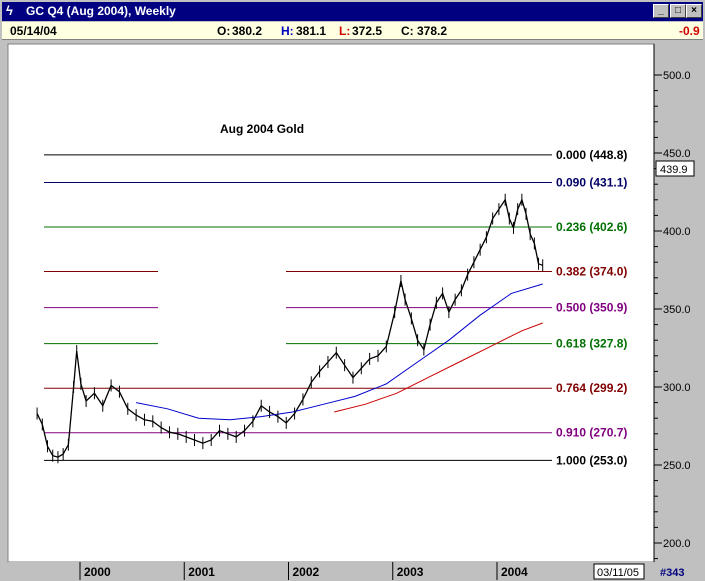 The width and height of the screenshot is (705, 581). What do you see at coordinates (262, 129) in the screenshot?
I see `chart-title: Aug 2004 Gold` at bounding box center [262, 129].